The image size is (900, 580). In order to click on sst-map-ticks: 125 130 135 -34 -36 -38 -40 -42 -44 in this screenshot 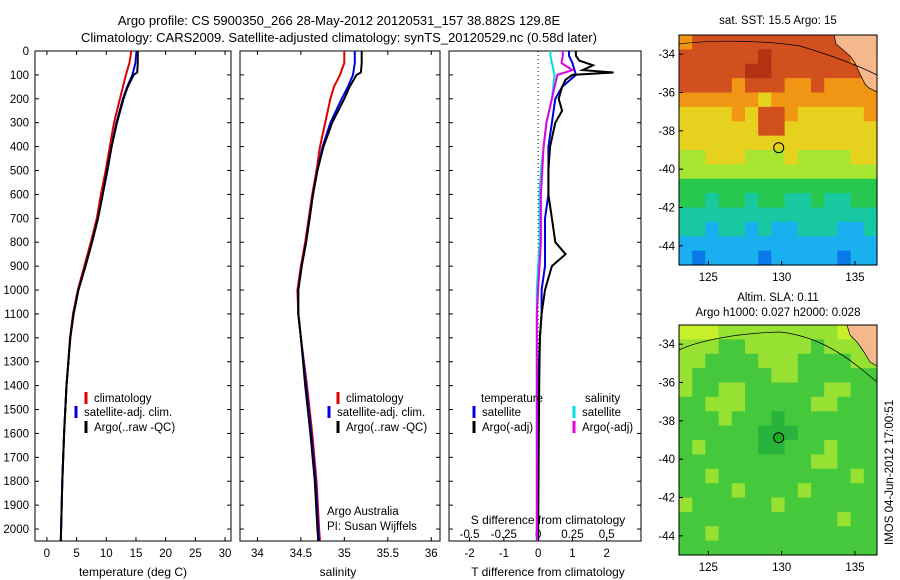, I will do `click(761, 166)`.